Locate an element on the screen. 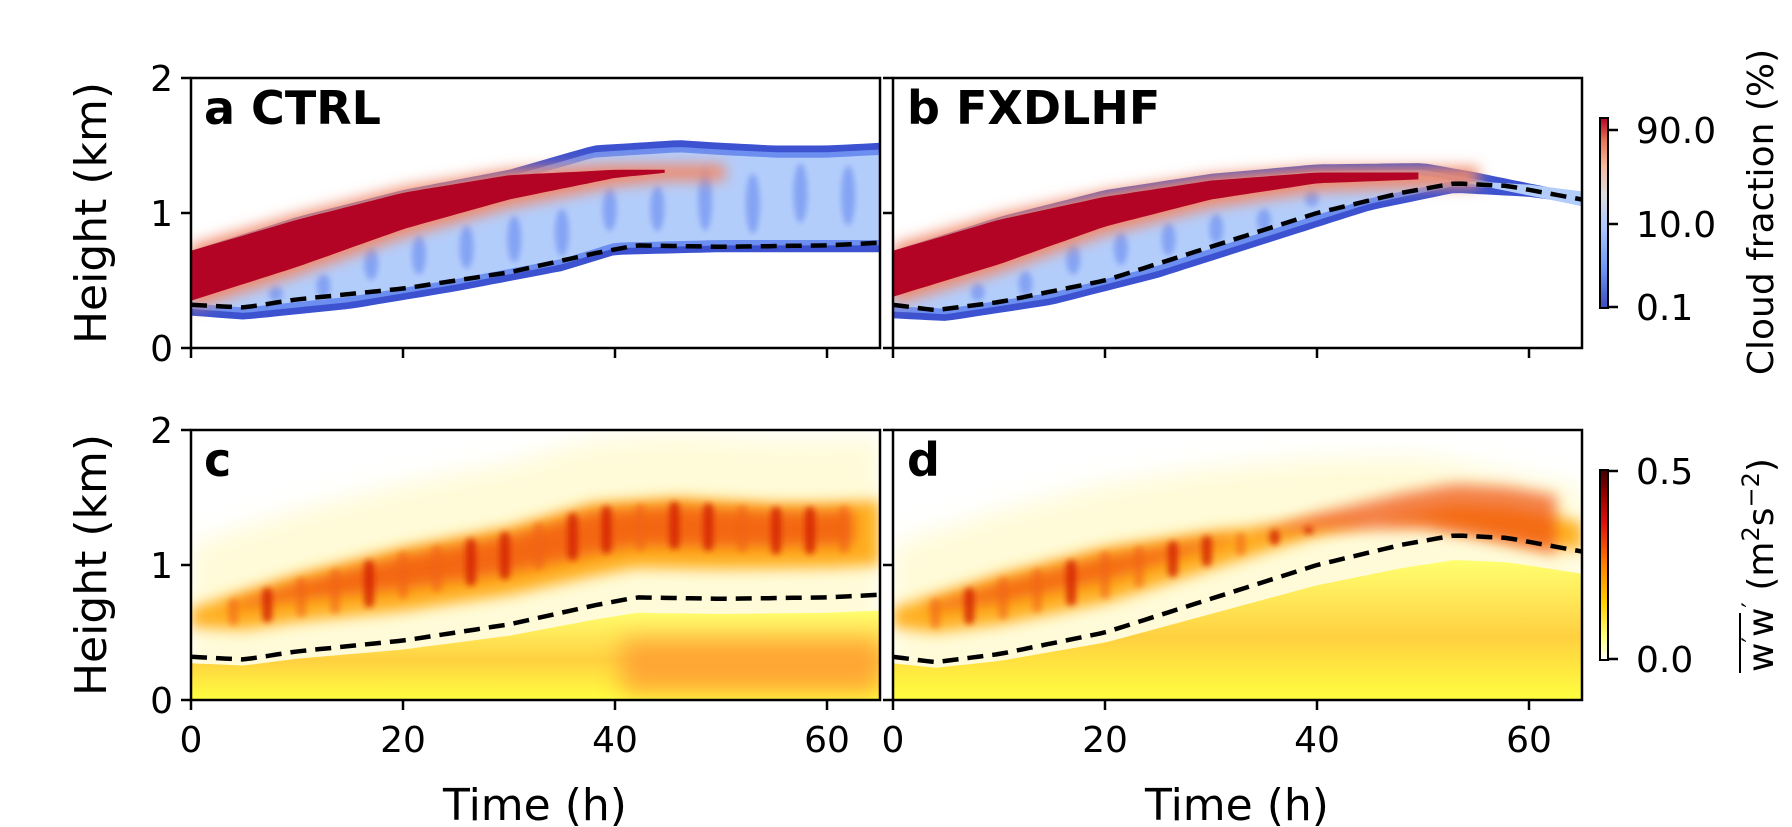  panel-c-x-axis: 0 20 40 60 is located at coordinates (515, 730).